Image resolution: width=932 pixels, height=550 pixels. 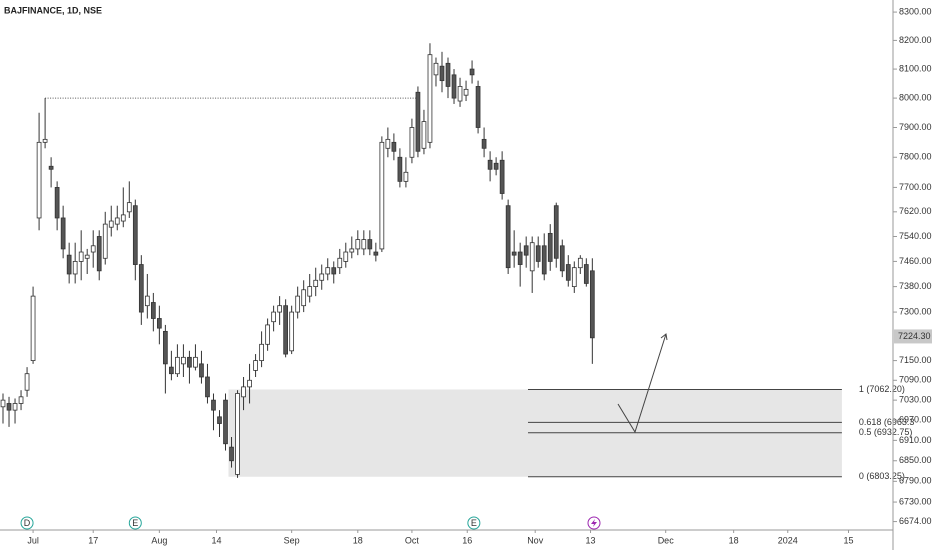 I want to click on fib-level-label: 0 (6803.25), so click(x=882, y=476).